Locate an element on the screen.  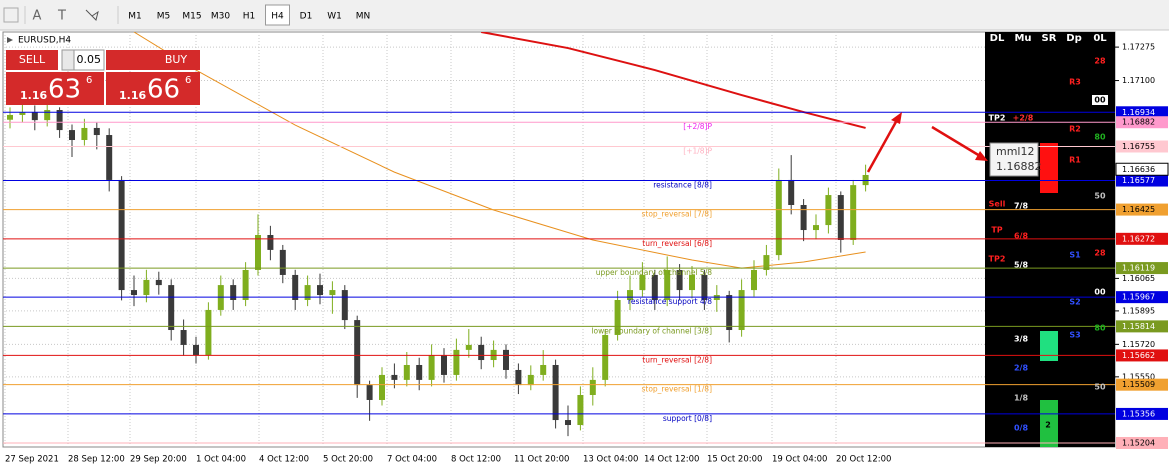
panel-header: Mu is located at coordinates (1022, 38).